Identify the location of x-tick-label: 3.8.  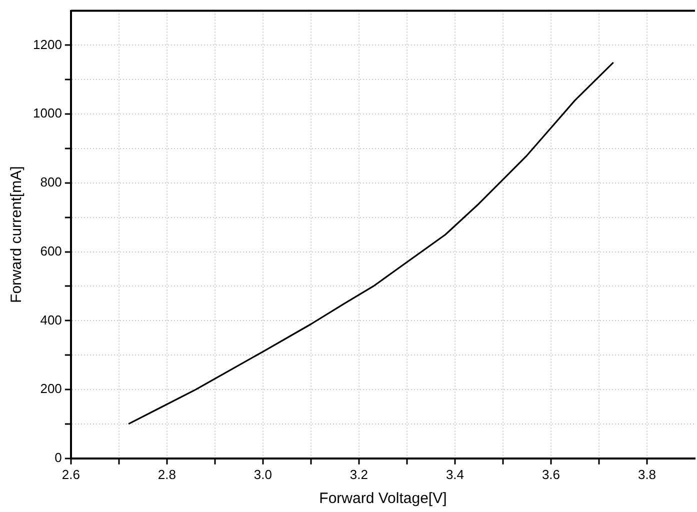
(647, 474).